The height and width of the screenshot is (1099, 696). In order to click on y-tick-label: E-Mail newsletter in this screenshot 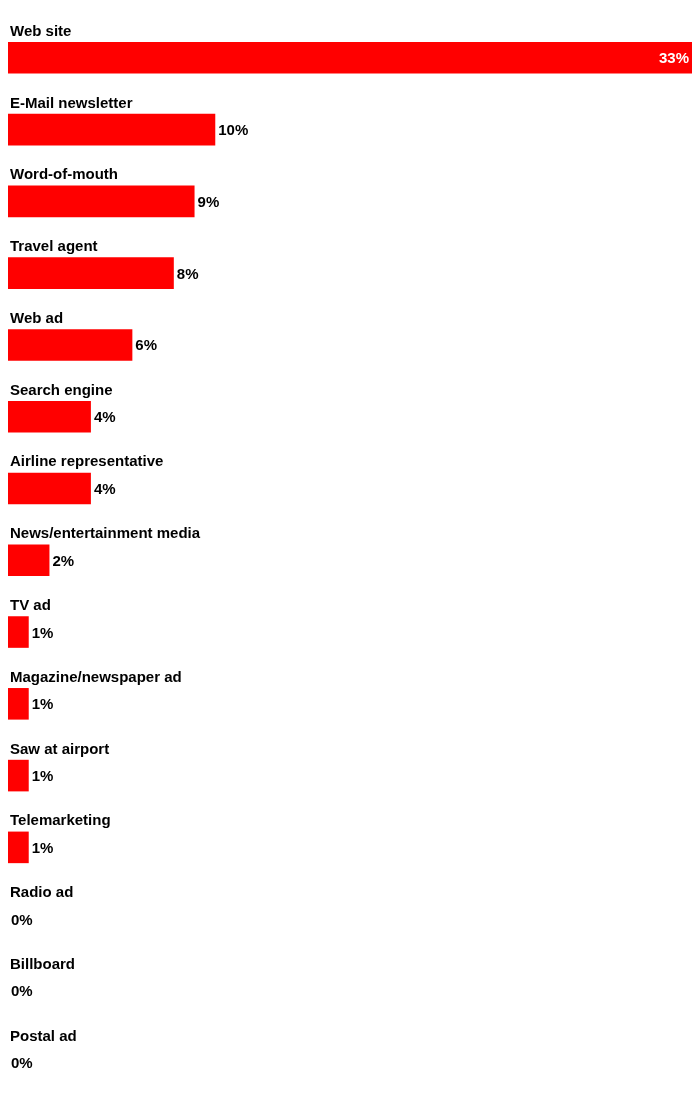, I will do `click(71, 102)`.